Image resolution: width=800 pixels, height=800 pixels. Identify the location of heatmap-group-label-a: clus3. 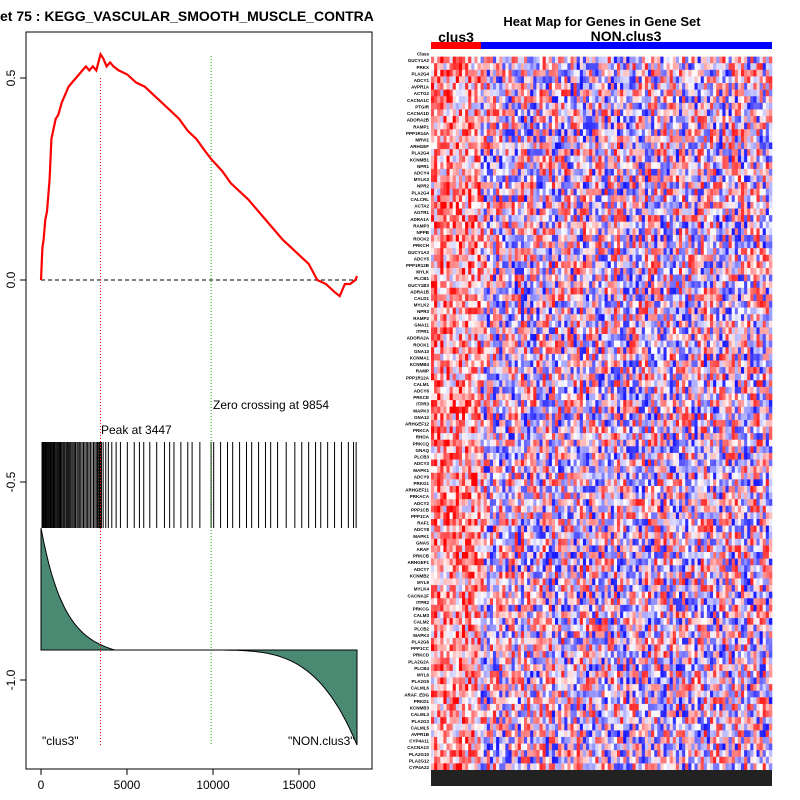
(456, 37).